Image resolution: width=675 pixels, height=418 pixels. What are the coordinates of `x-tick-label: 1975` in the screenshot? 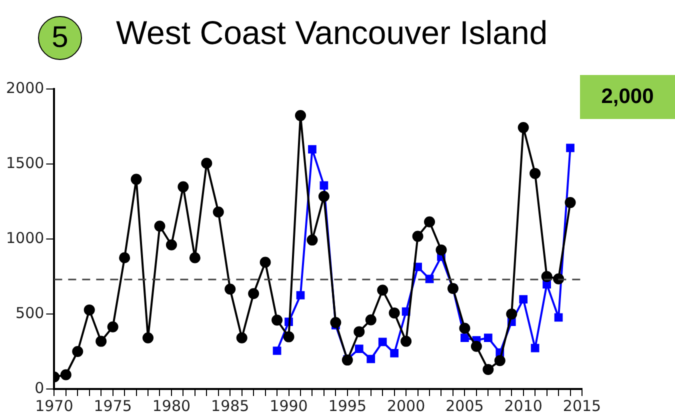 It's located at (113, 405).